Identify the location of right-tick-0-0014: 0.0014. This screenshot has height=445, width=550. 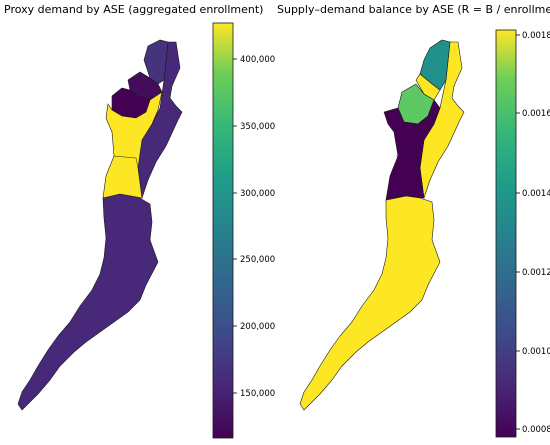
(536, 194).